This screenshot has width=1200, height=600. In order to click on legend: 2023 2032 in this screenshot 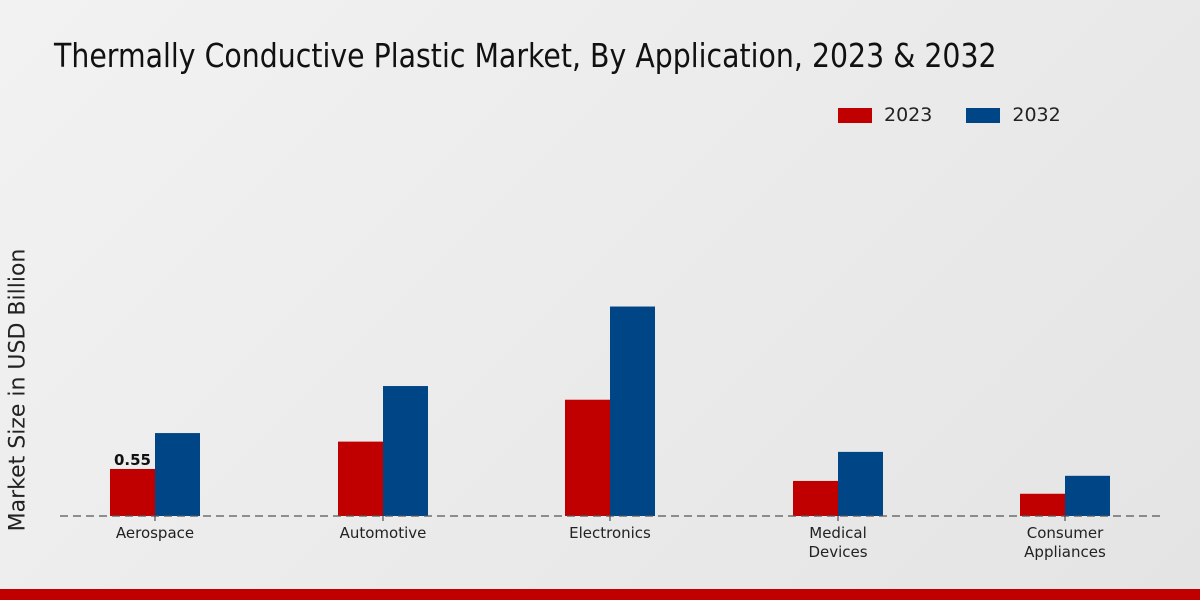, I will do `click(949, 115)`.